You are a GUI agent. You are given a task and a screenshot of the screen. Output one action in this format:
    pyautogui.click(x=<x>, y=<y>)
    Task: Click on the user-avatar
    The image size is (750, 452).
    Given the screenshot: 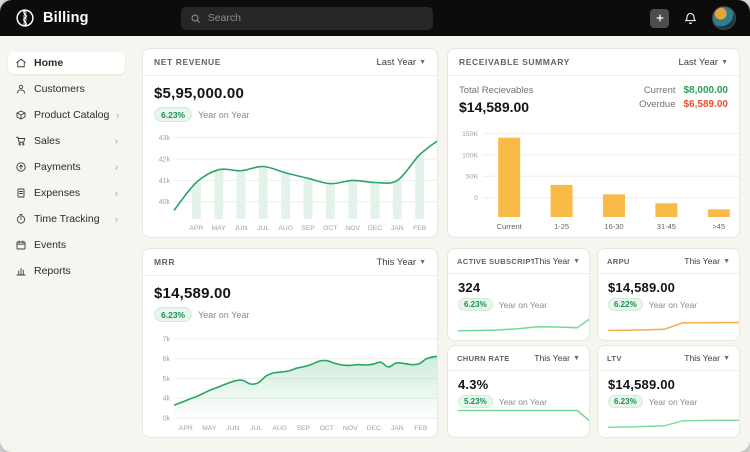 What is the action you would take?
    pyautogui.click(x=724, y=18)
    